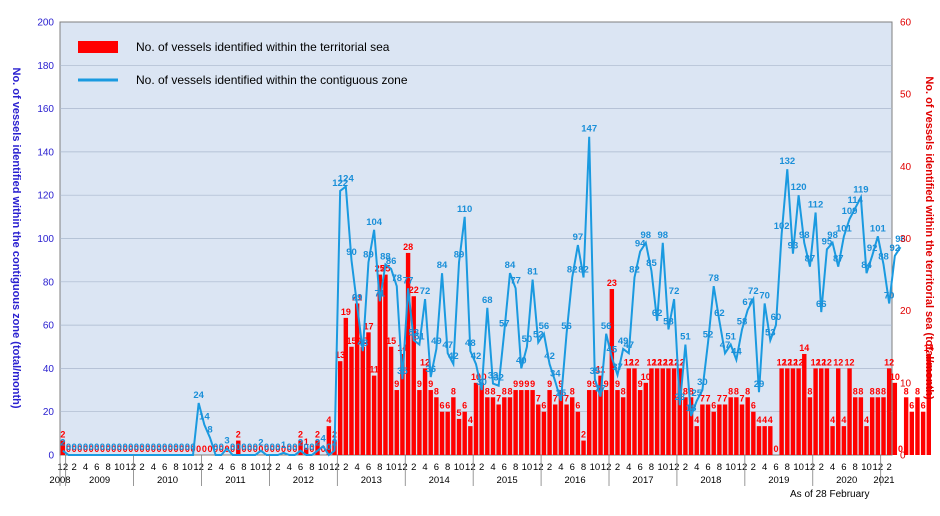 The image size is (940, 516). What do you see at coordinates (430, 384) in the screenshot?
I see `territorial-sea-data-label: 9` at bounding box center [430, 384].